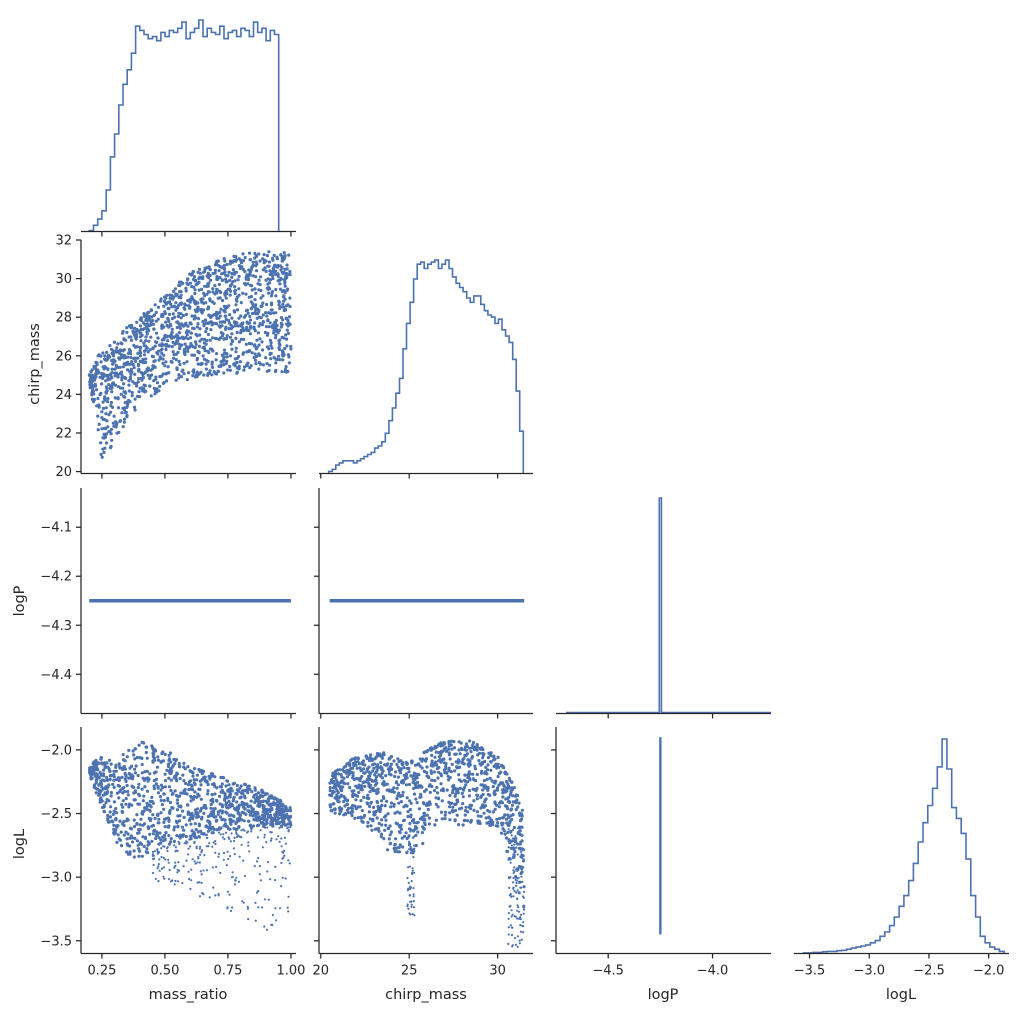 The height and width of the screenshot is (1013, 1019). What do you see at coordinates (63, 318) in the screenshot?
I see `y-tick-label: 28` at bounding box center [63, 318].